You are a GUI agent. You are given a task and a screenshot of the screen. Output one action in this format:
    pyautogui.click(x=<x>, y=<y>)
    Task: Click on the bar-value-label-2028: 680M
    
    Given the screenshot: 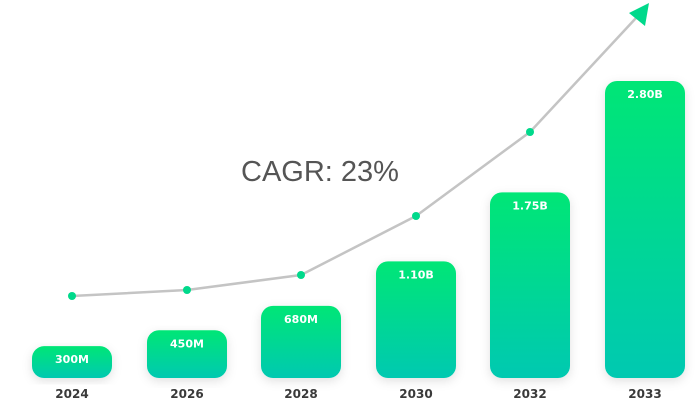 What is the action you would take?
    pyautogui.click(x=301, y=319)
    